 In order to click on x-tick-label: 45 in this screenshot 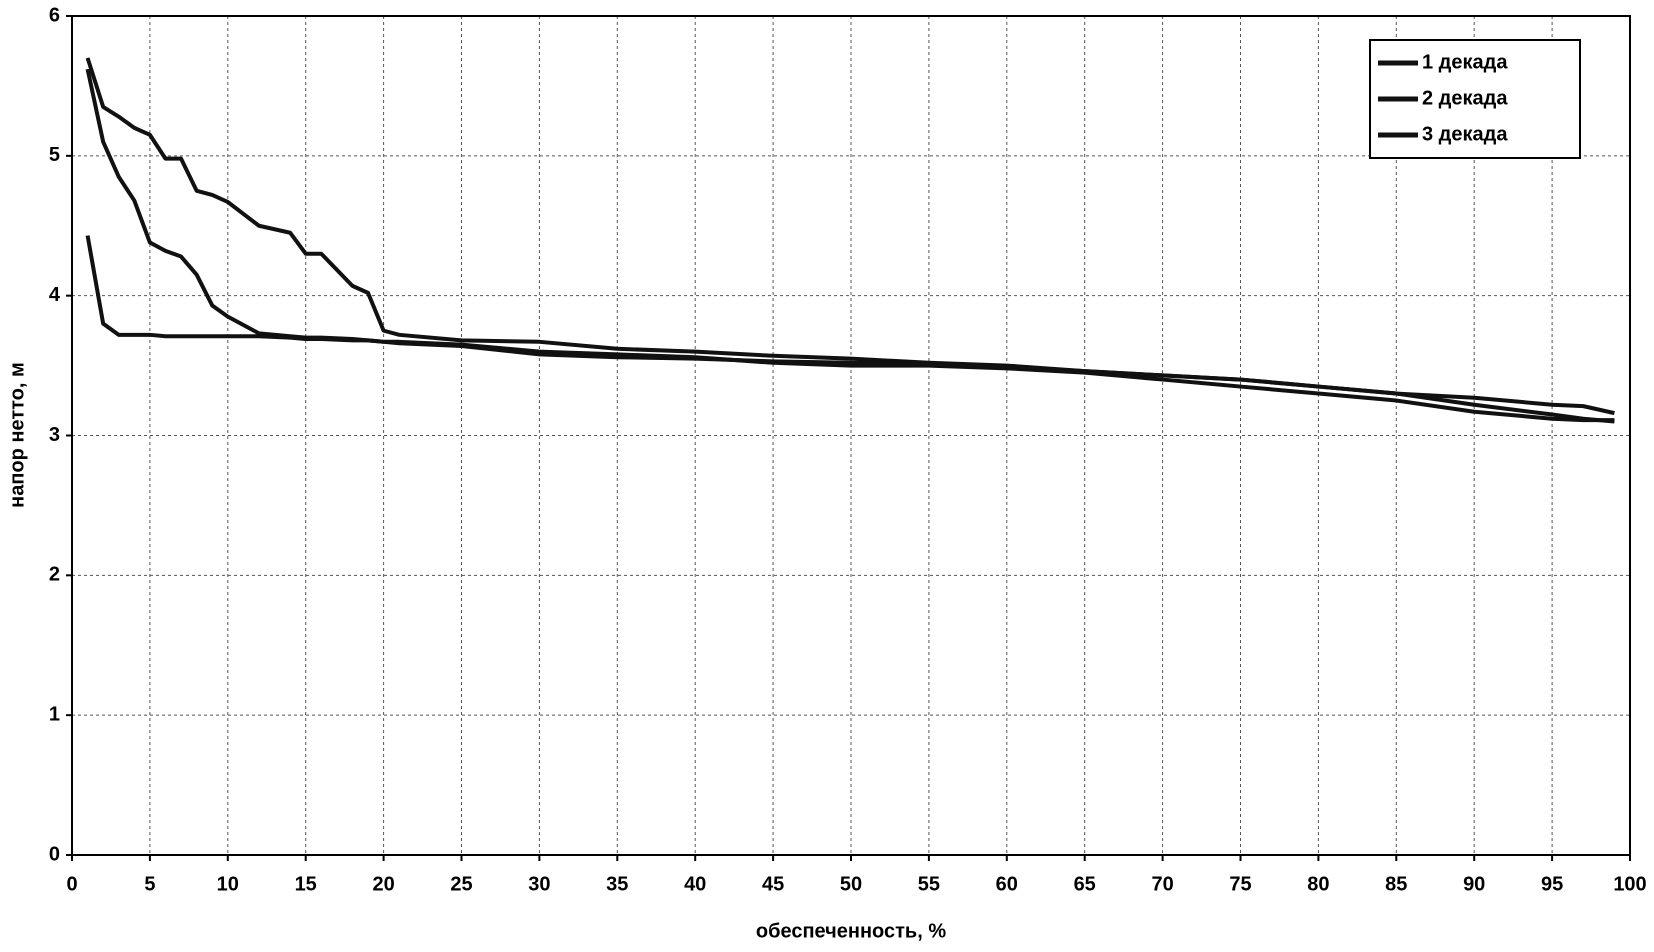, I will do `click(773, 884)`.